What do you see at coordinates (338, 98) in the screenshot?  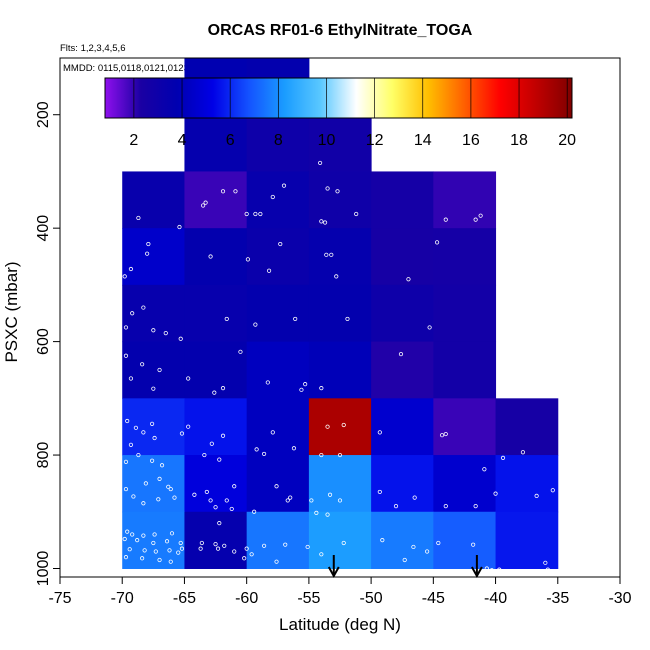 I see `colorbar-frame` at bounding box center [338, 98].